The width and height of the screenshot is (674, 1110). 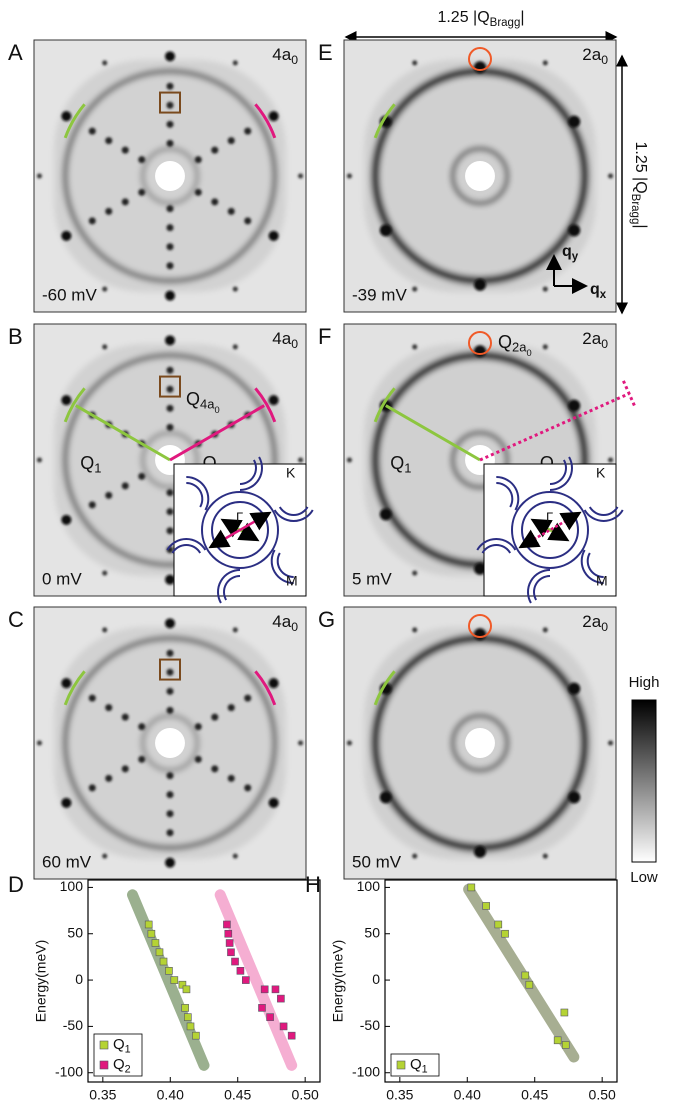 I want to click on x-axis-label-part: q/Q, so click(x=189, y=1108).